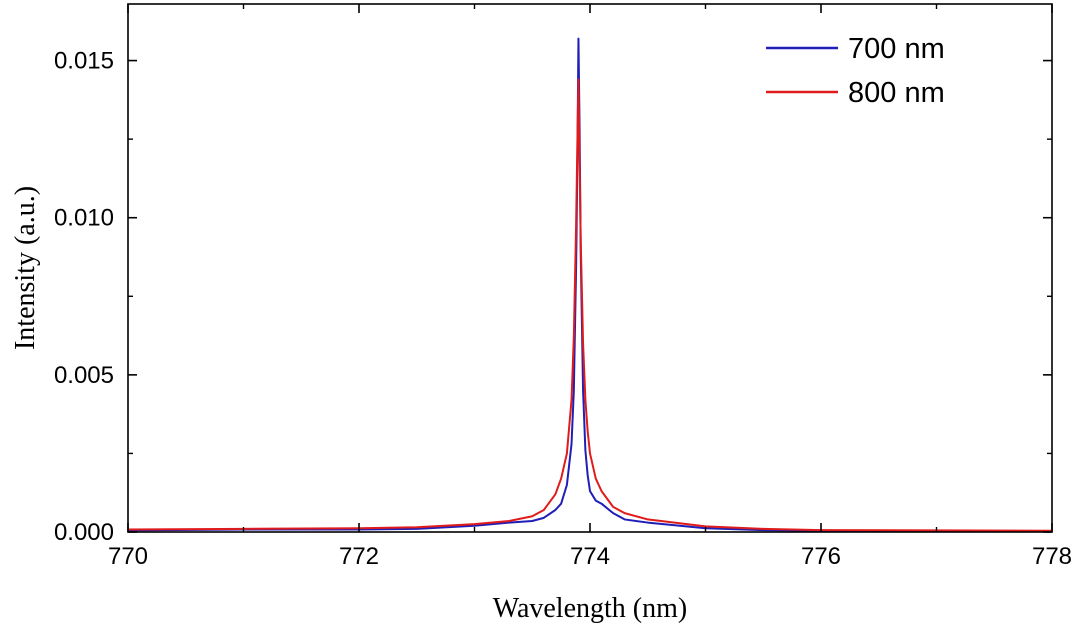 Image resolution: width=1080 pixels, height=633 pixels. Describe the element at coordinates (821, 556) in the screenshot. I see `x-tick-label: 776` at that location.